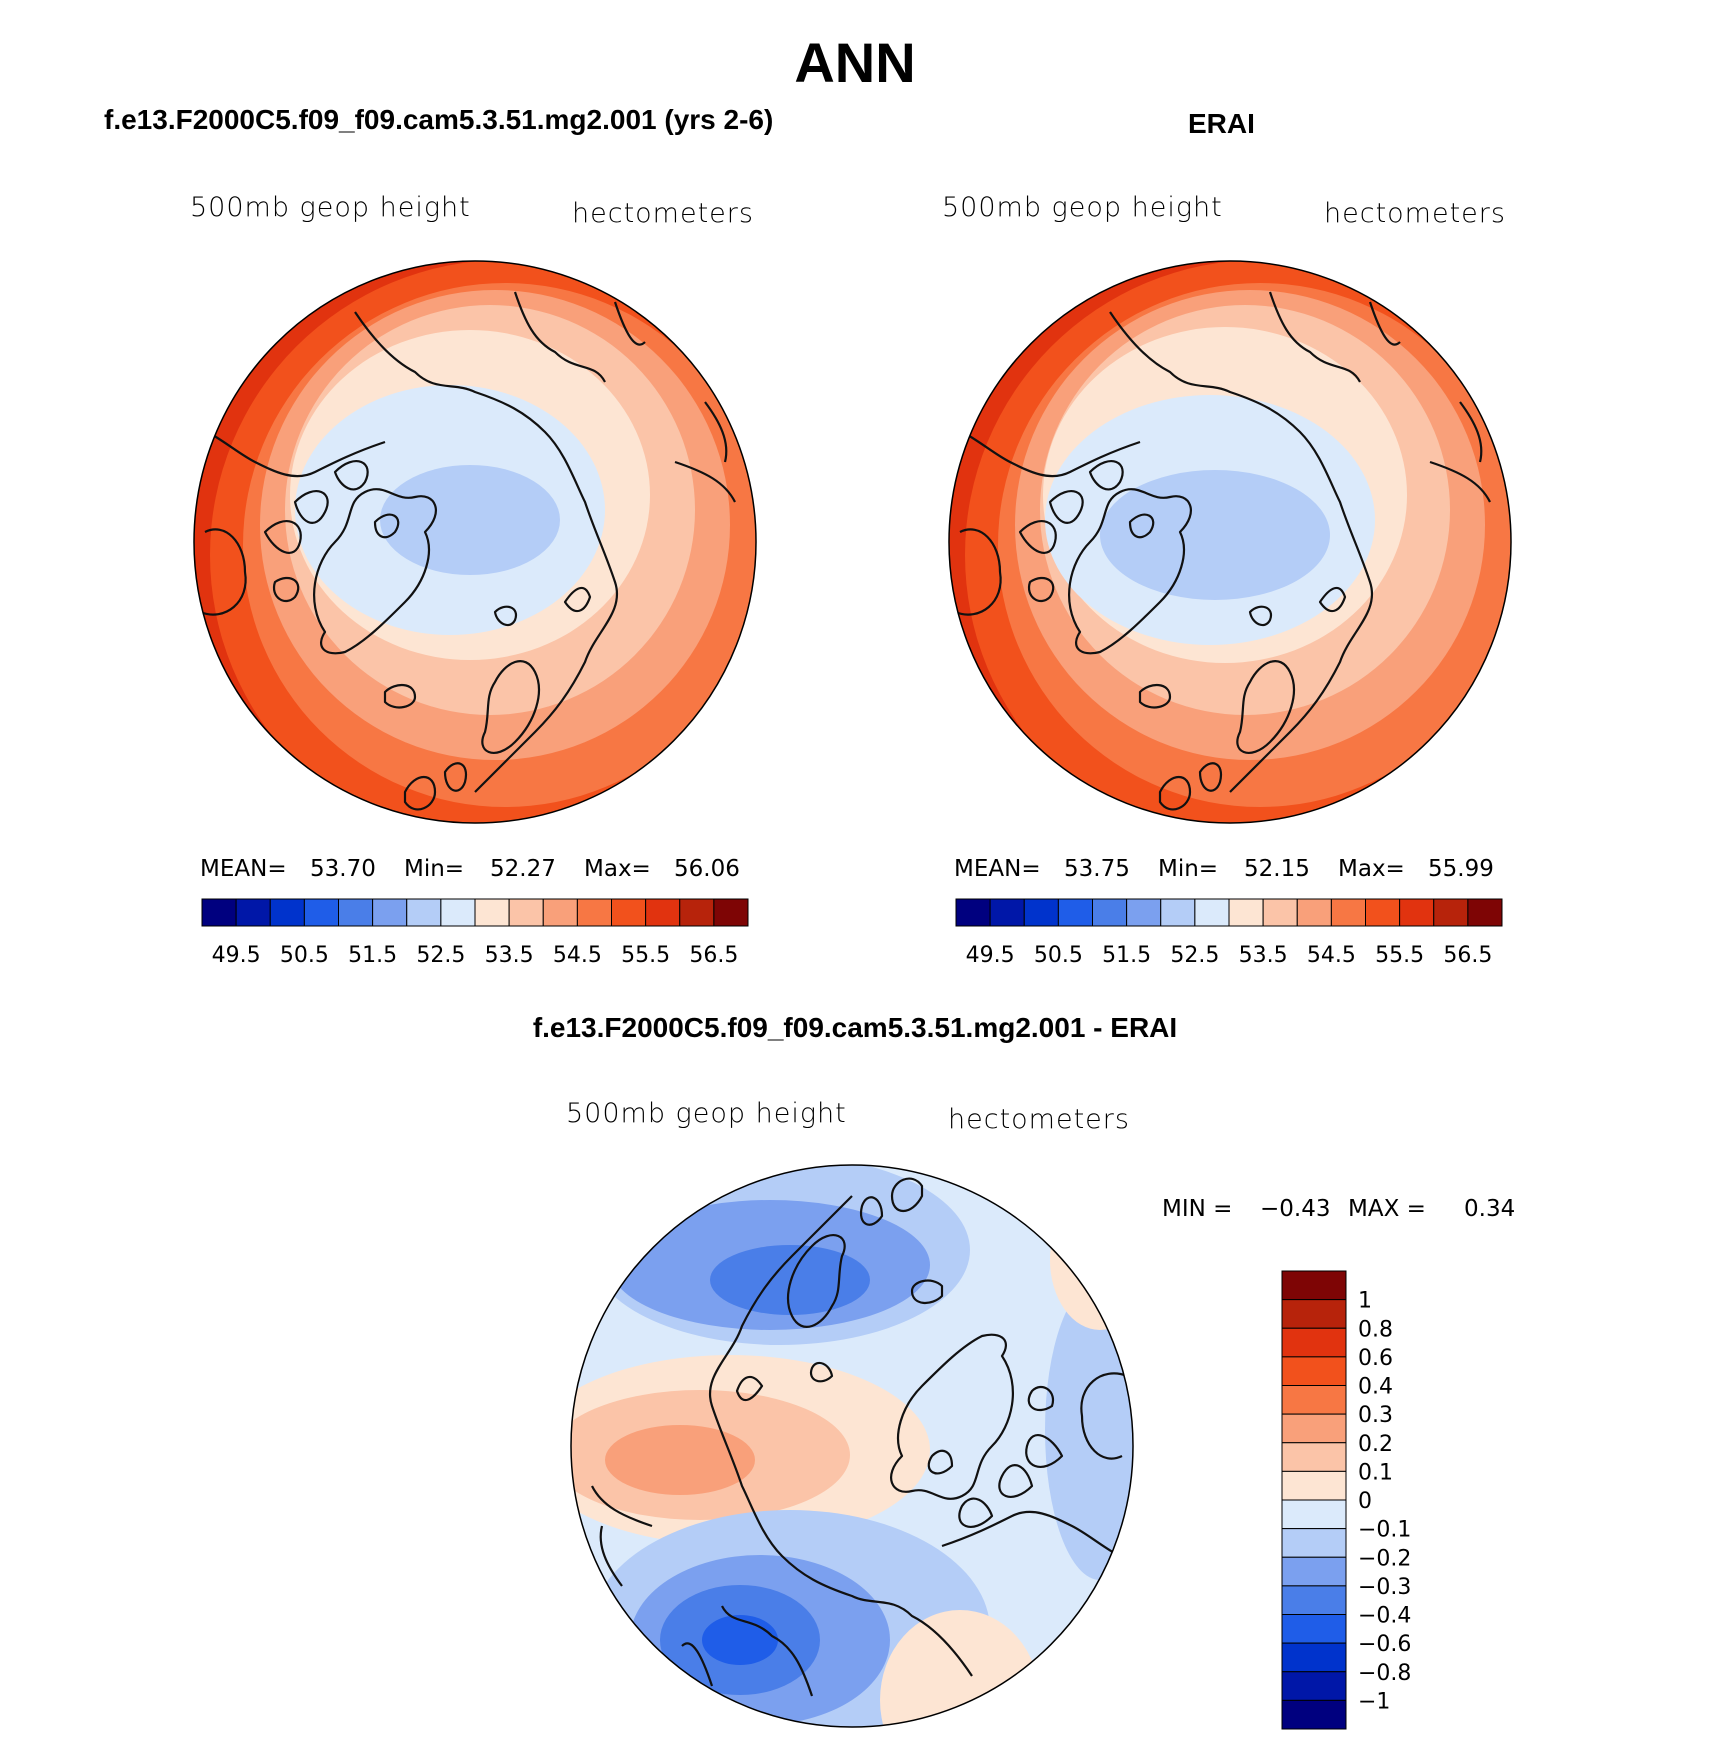  What do you see at coordinates (1467, 955) in the screenshot?
I see `panel-2-colorbar-tick-label: 56.5` at bounding box center [1467, 955].